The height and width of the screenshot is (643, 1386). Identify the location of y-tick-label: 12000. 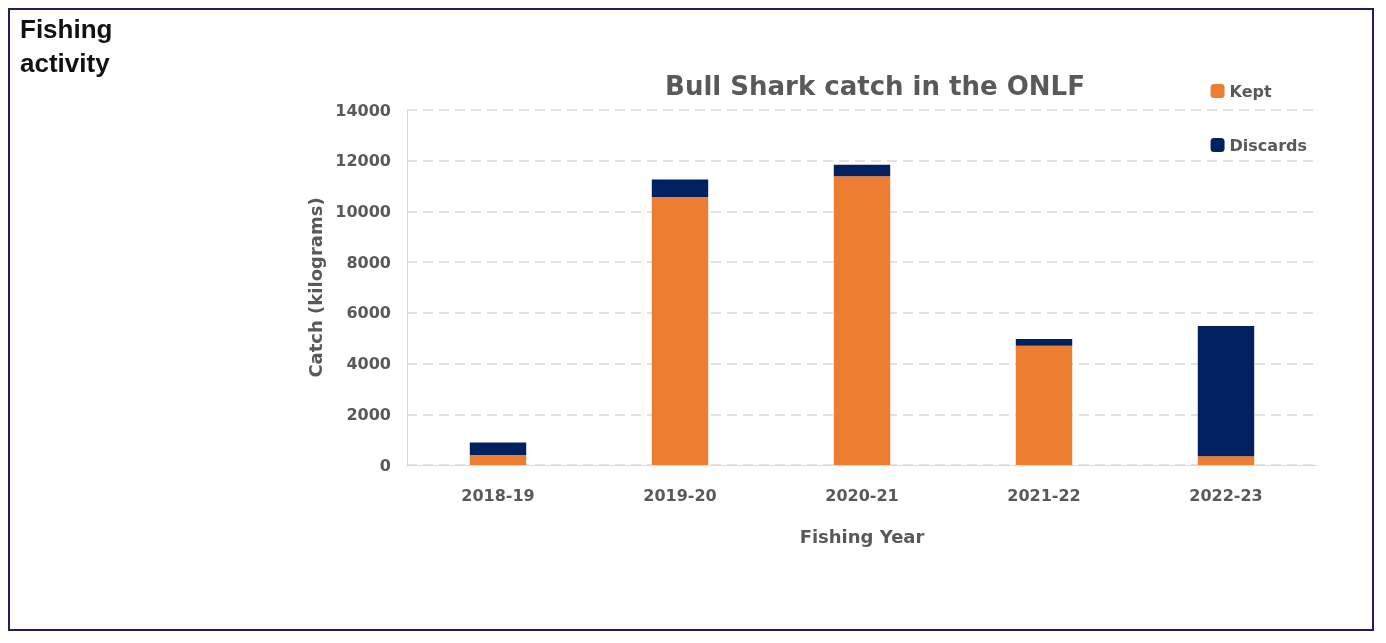
(363, 161).